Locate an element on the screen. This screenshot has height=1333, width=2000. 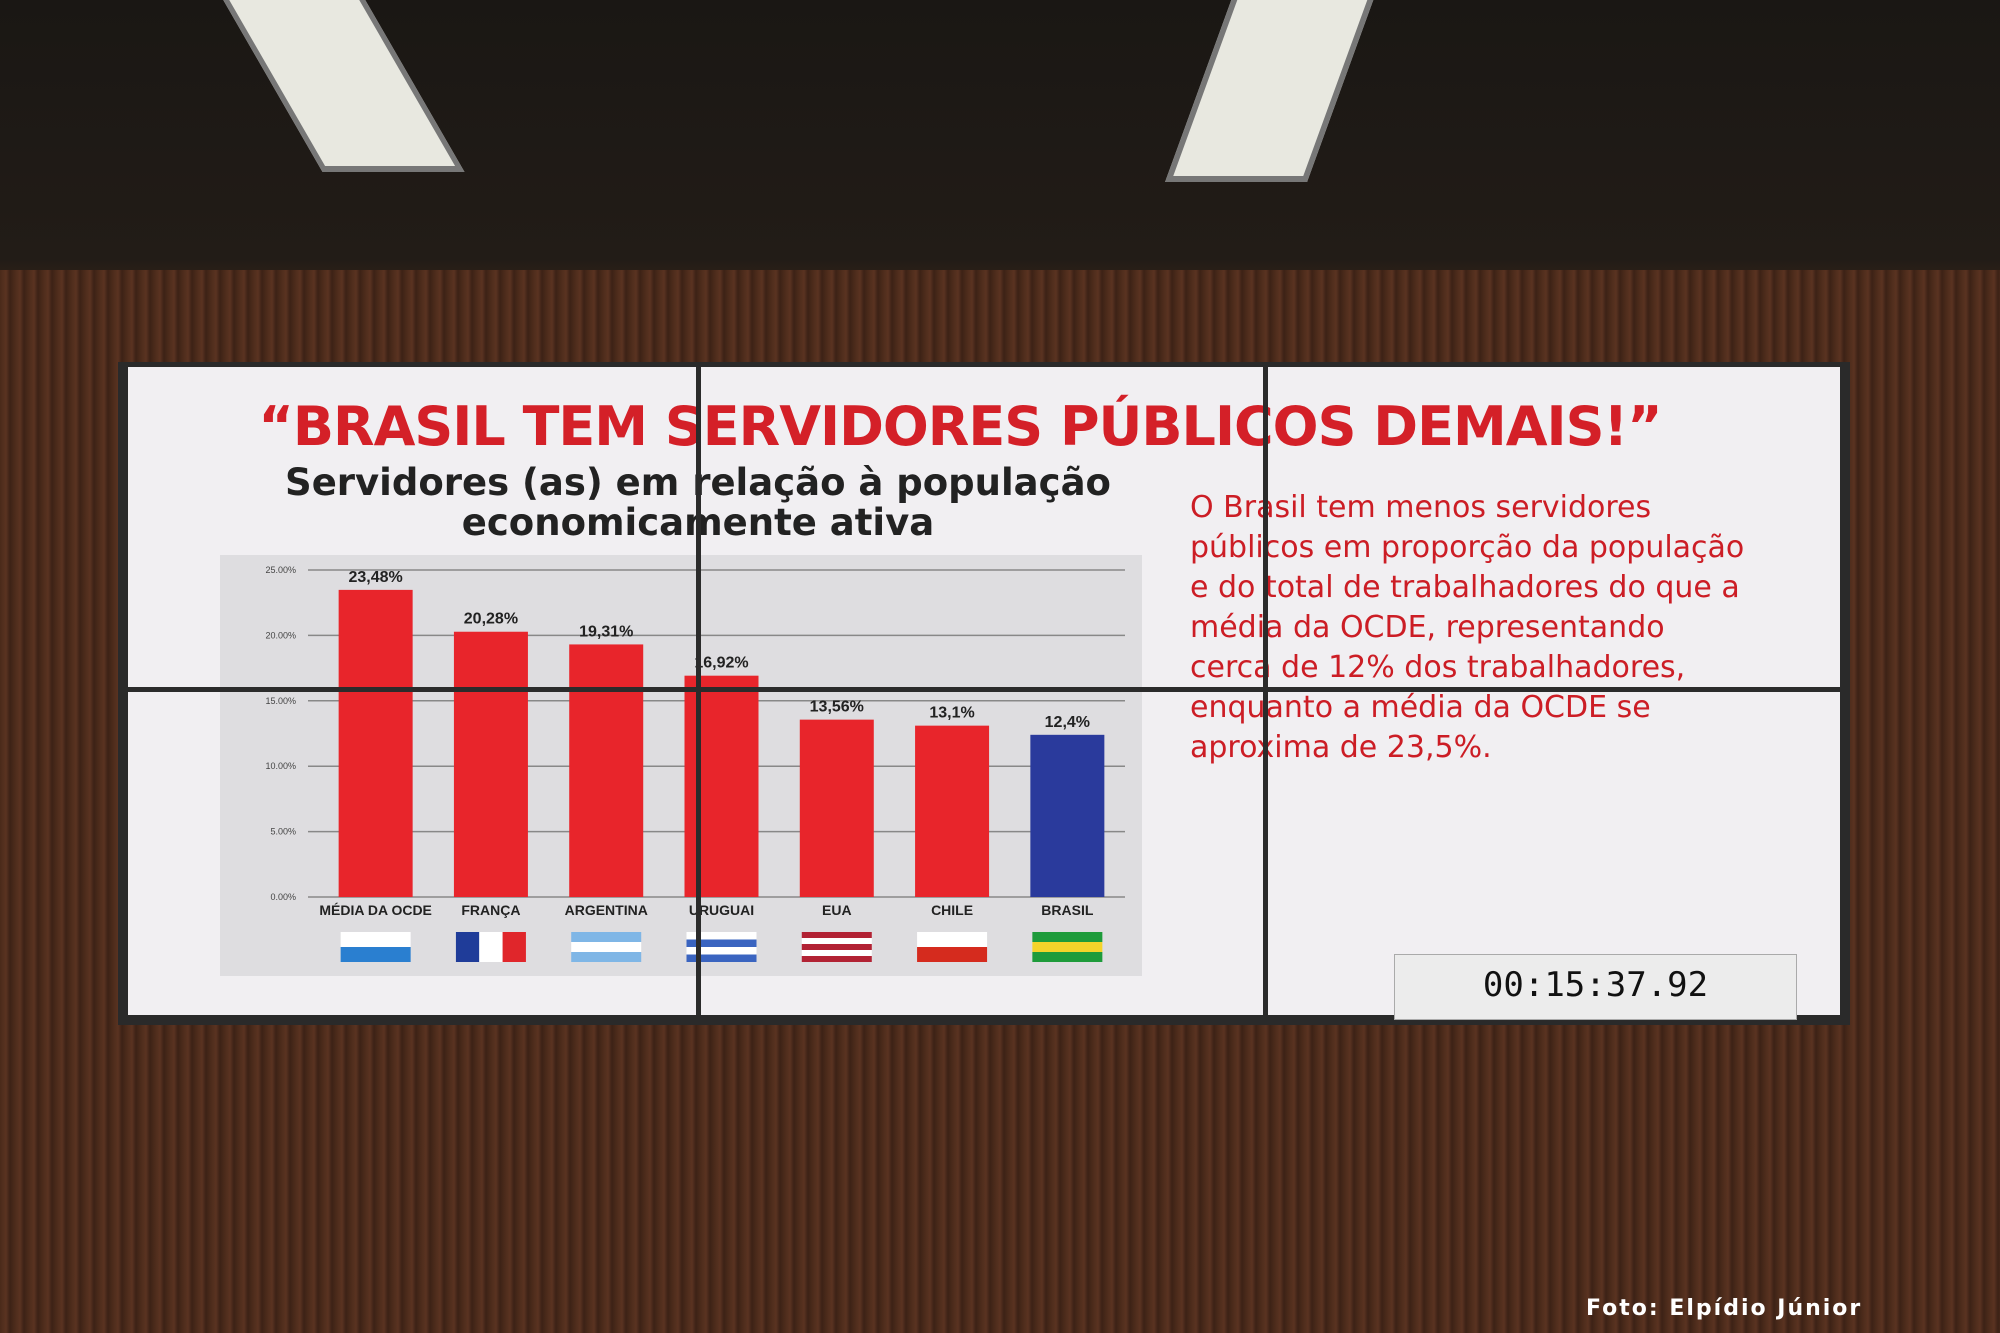
x-tick-label: CHILE is located at coordinates (952, 910).